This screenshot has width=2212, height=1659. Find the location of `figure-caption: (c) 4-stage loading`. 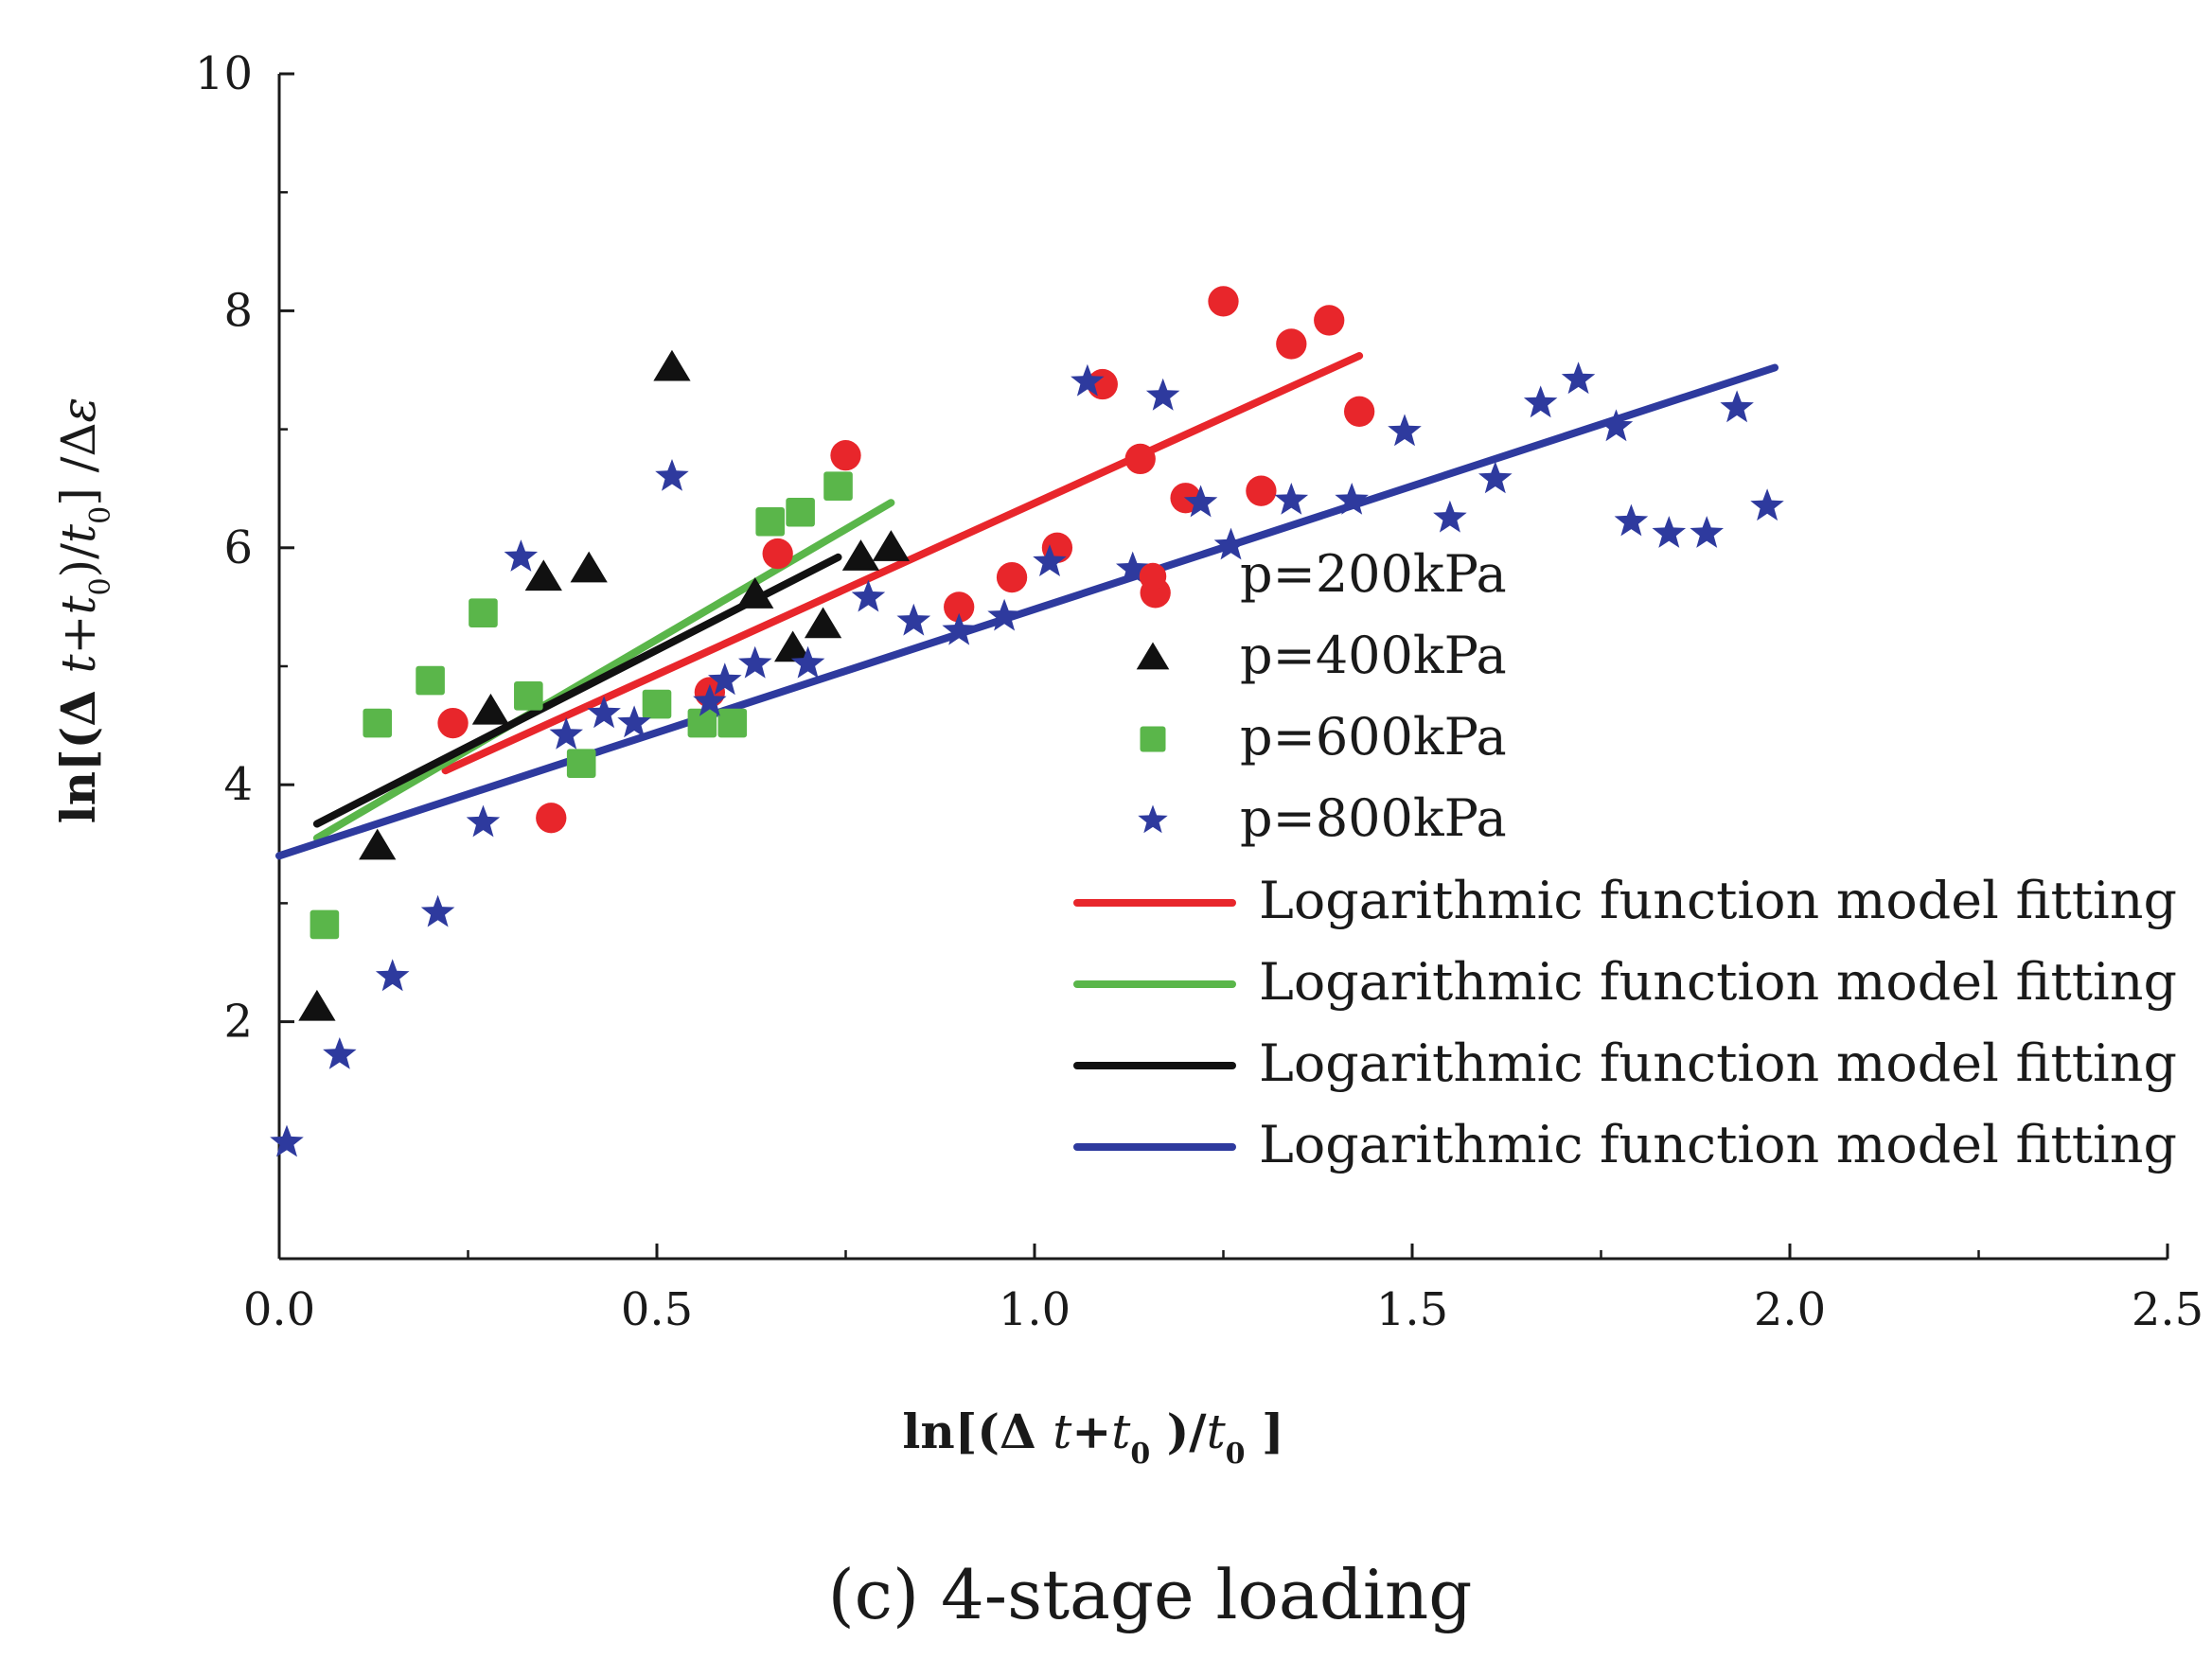

figure-caption: (c) 4-stage loading is located at coordinates (1150, 1594).